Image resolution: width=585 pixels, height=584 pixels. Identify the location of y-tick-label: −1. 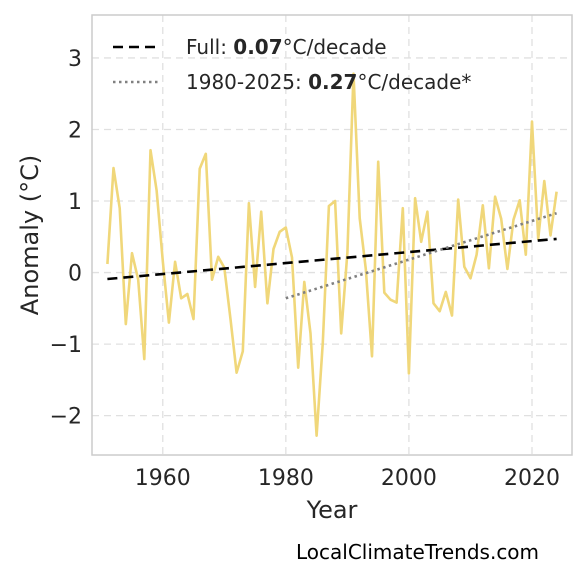
(66, 345).